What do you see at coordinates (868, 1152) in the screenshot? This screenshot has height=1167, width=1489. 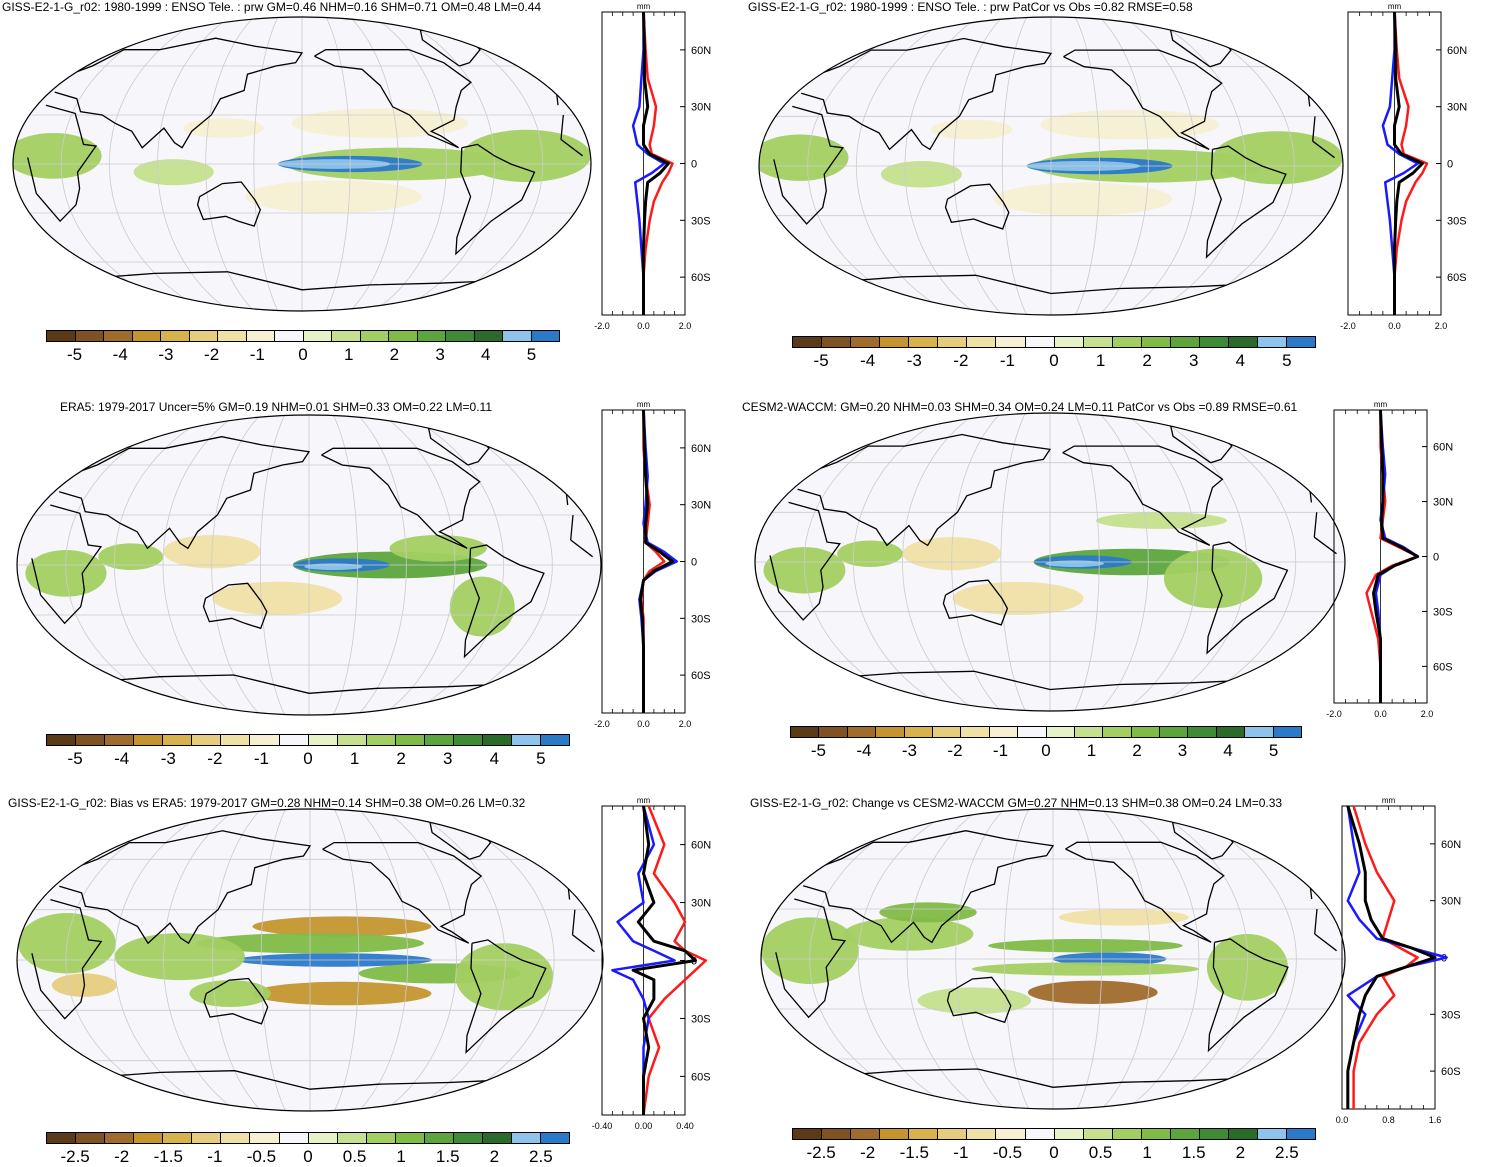 I see `colorbar-tick-label: -2` at bounding box center [868, 1152].